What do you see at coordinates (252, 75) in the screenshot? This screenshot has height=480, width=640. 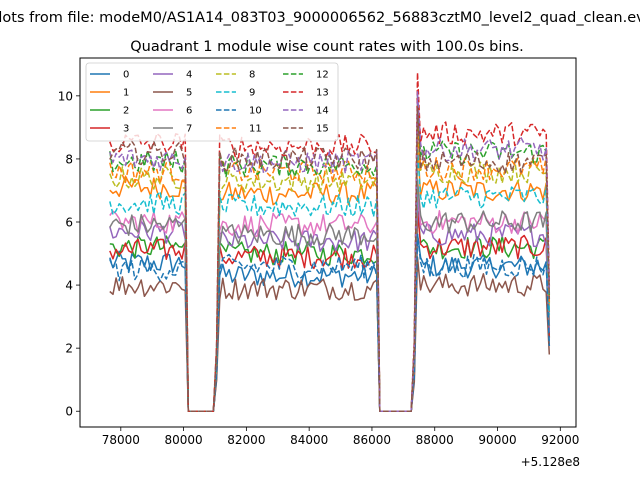 I see `legend-label-8: 8` at bounding box center [252, 75].